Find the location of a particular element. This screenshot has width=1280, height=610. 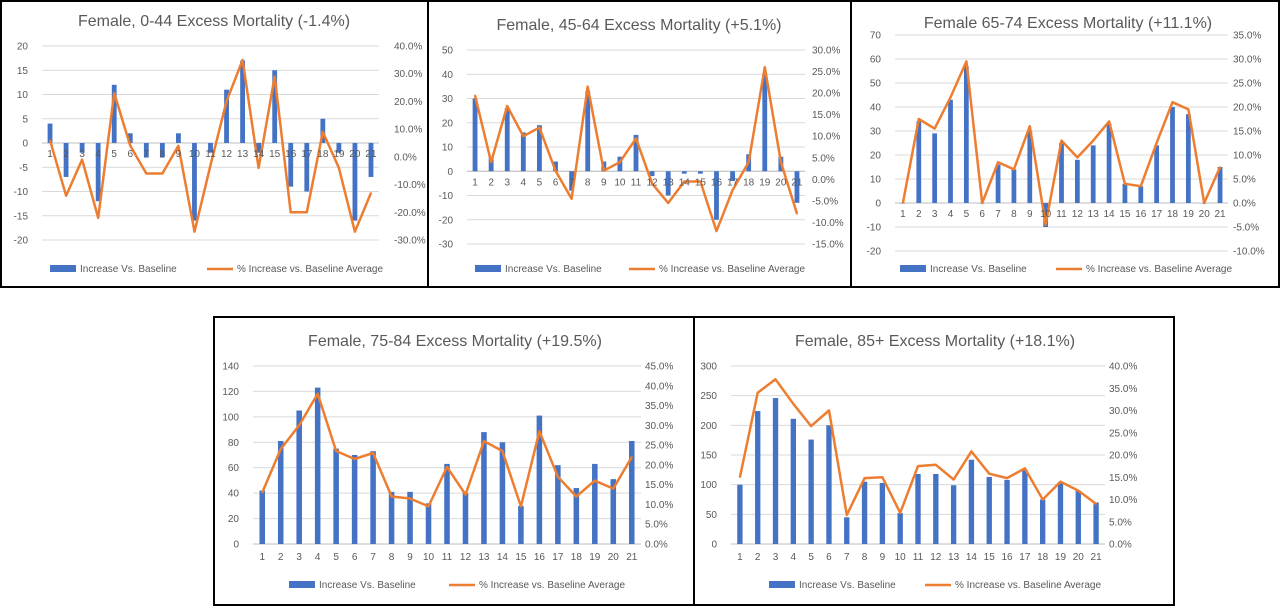

left-tick-label: -5 is located at coordinates (23, 168).